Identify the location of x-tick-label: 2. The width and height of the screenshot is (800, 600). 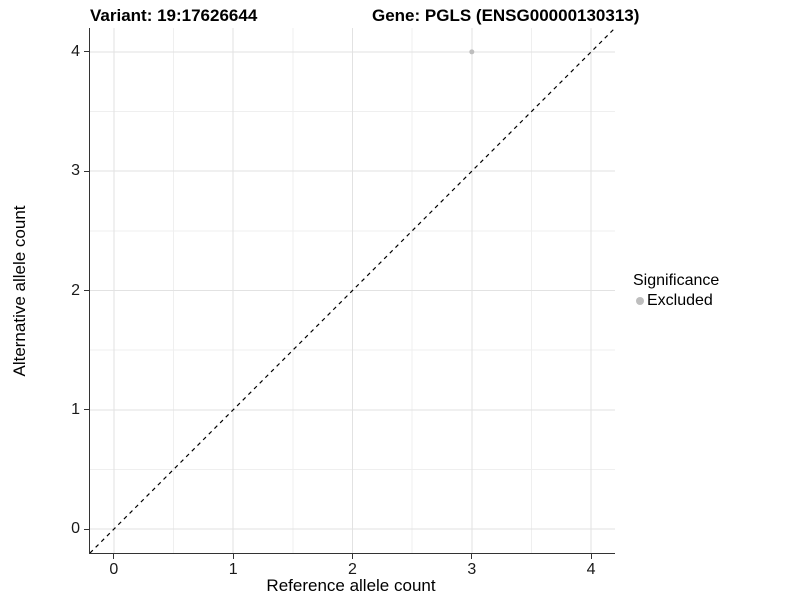
(352, 569).